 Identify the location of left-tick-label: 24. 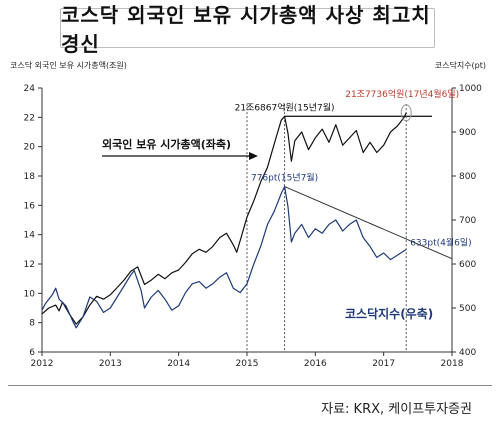
(30, 89).